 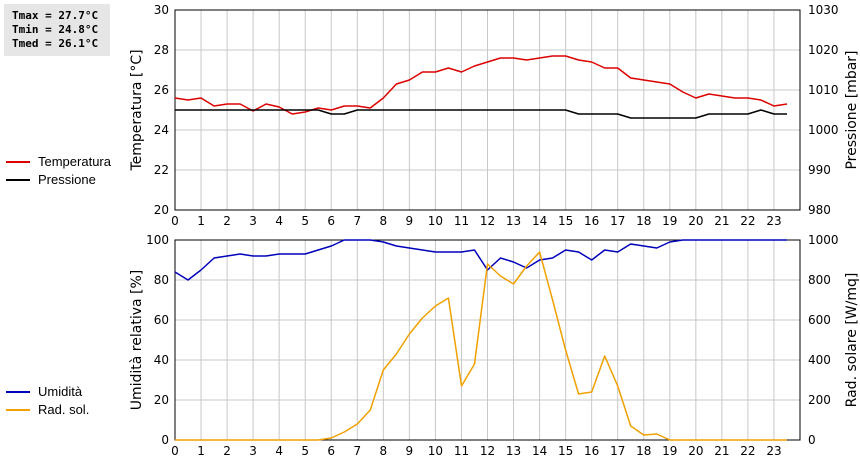 What do you see at coordinates (591, 221) in the screenshot?
I see `p1-xtick-label-16: 16` at bounding box center [591, 221].